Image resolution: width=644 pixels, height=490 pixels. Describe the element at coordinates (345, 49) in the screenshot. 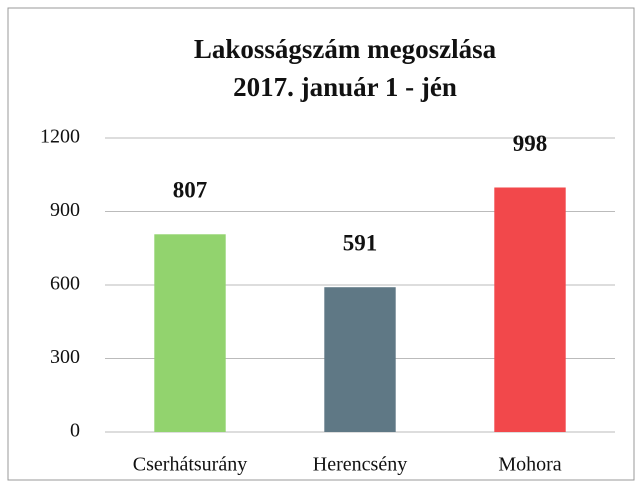

I see `chart-title: Lakosságszám megoszlása` at that location.